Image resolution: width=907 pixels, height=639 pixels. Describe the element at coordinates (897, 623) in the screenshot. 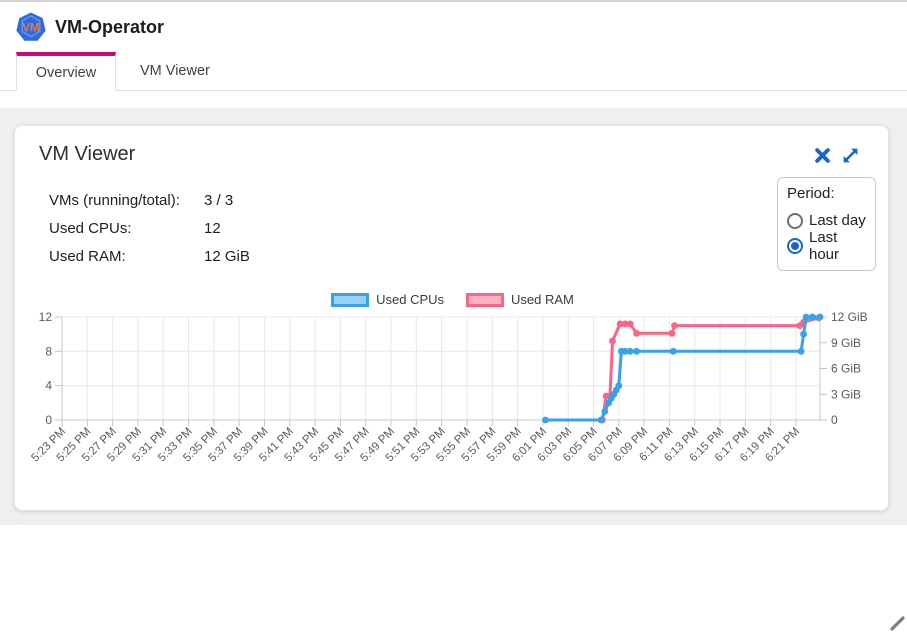

I see `card-resize-handle` at that location.